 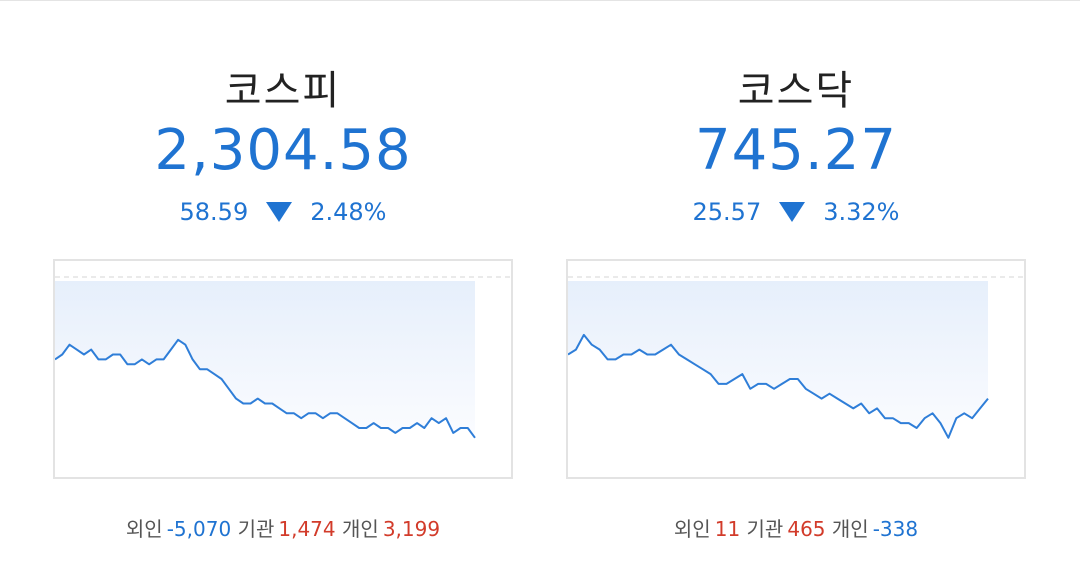 I want to click on change-amount: 58.59, so click(x=214, y=212).